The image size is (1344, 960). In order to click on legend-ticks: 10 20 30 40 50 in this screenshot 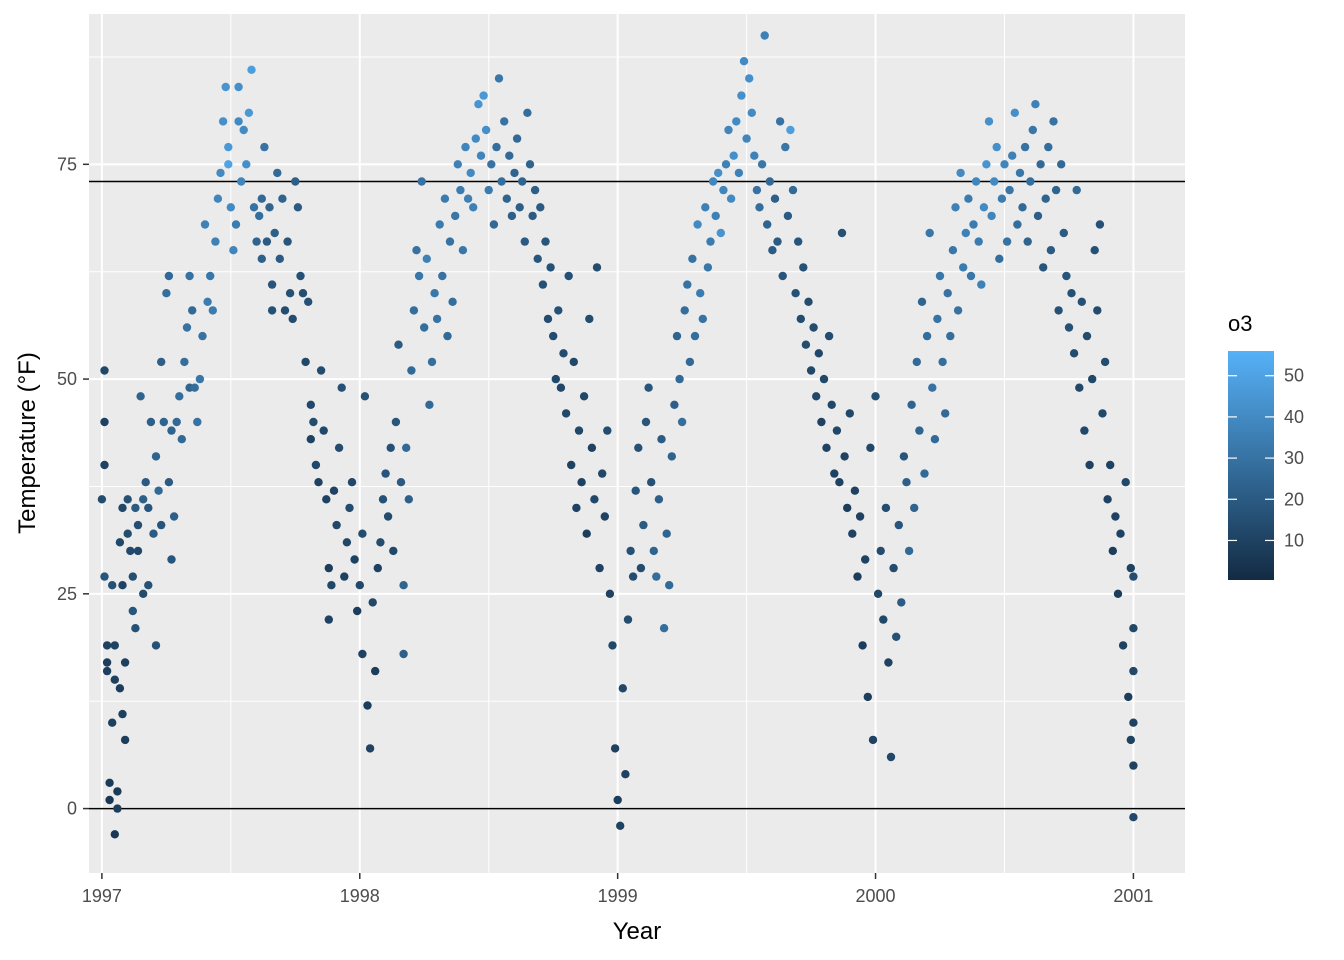, I will do `click(1266, 458)`.